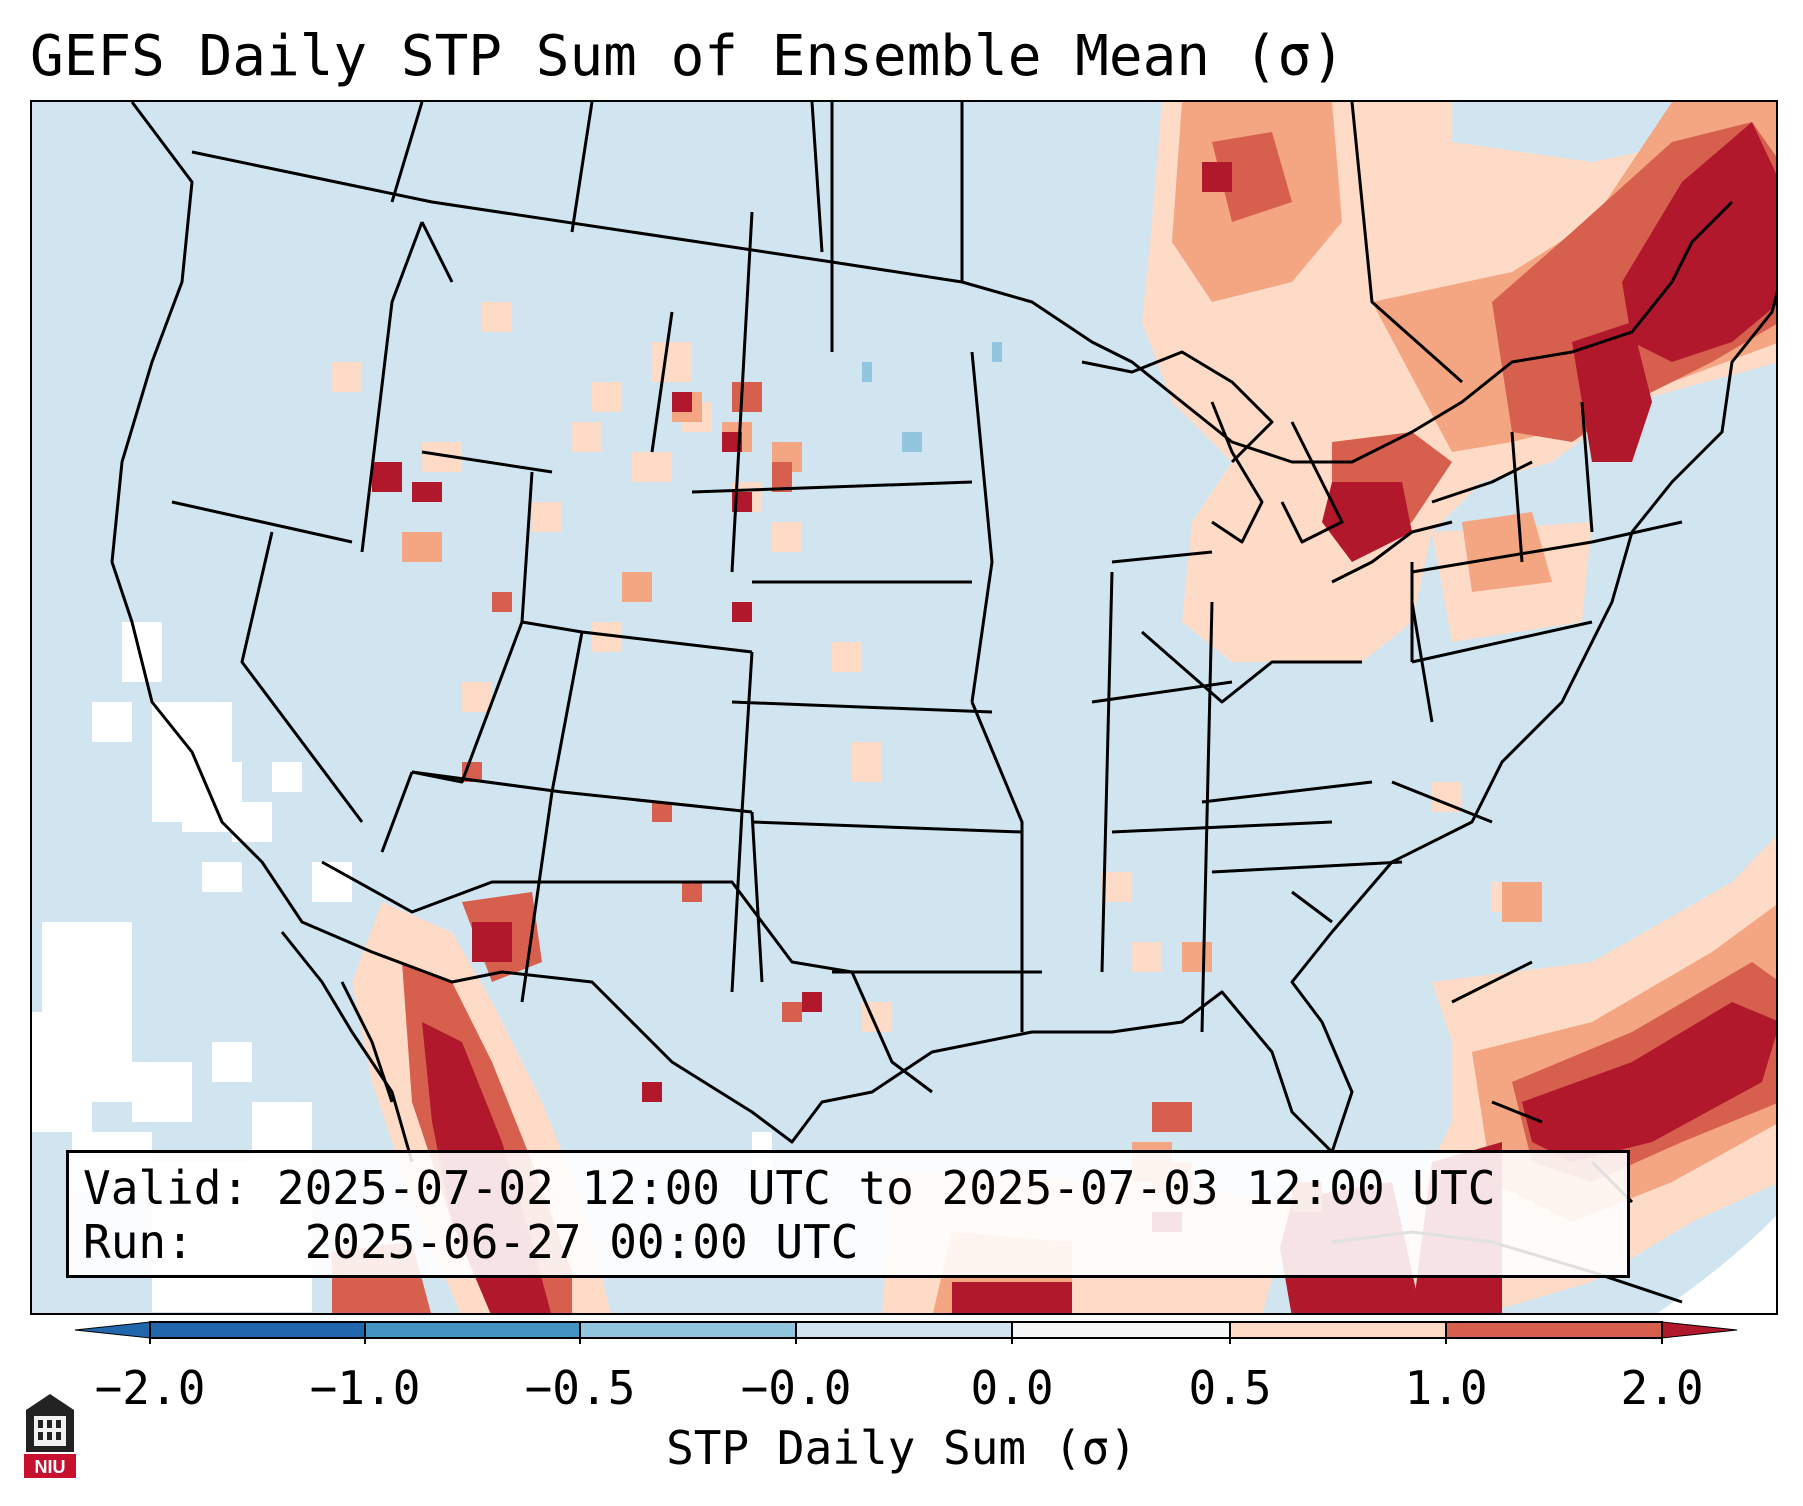 This screenshot has height=1506, width=1803. What do you see at coordinates (138, 1242) in the screenshot?
I see `run-label: Run:` at bounding box center [138, 1242].